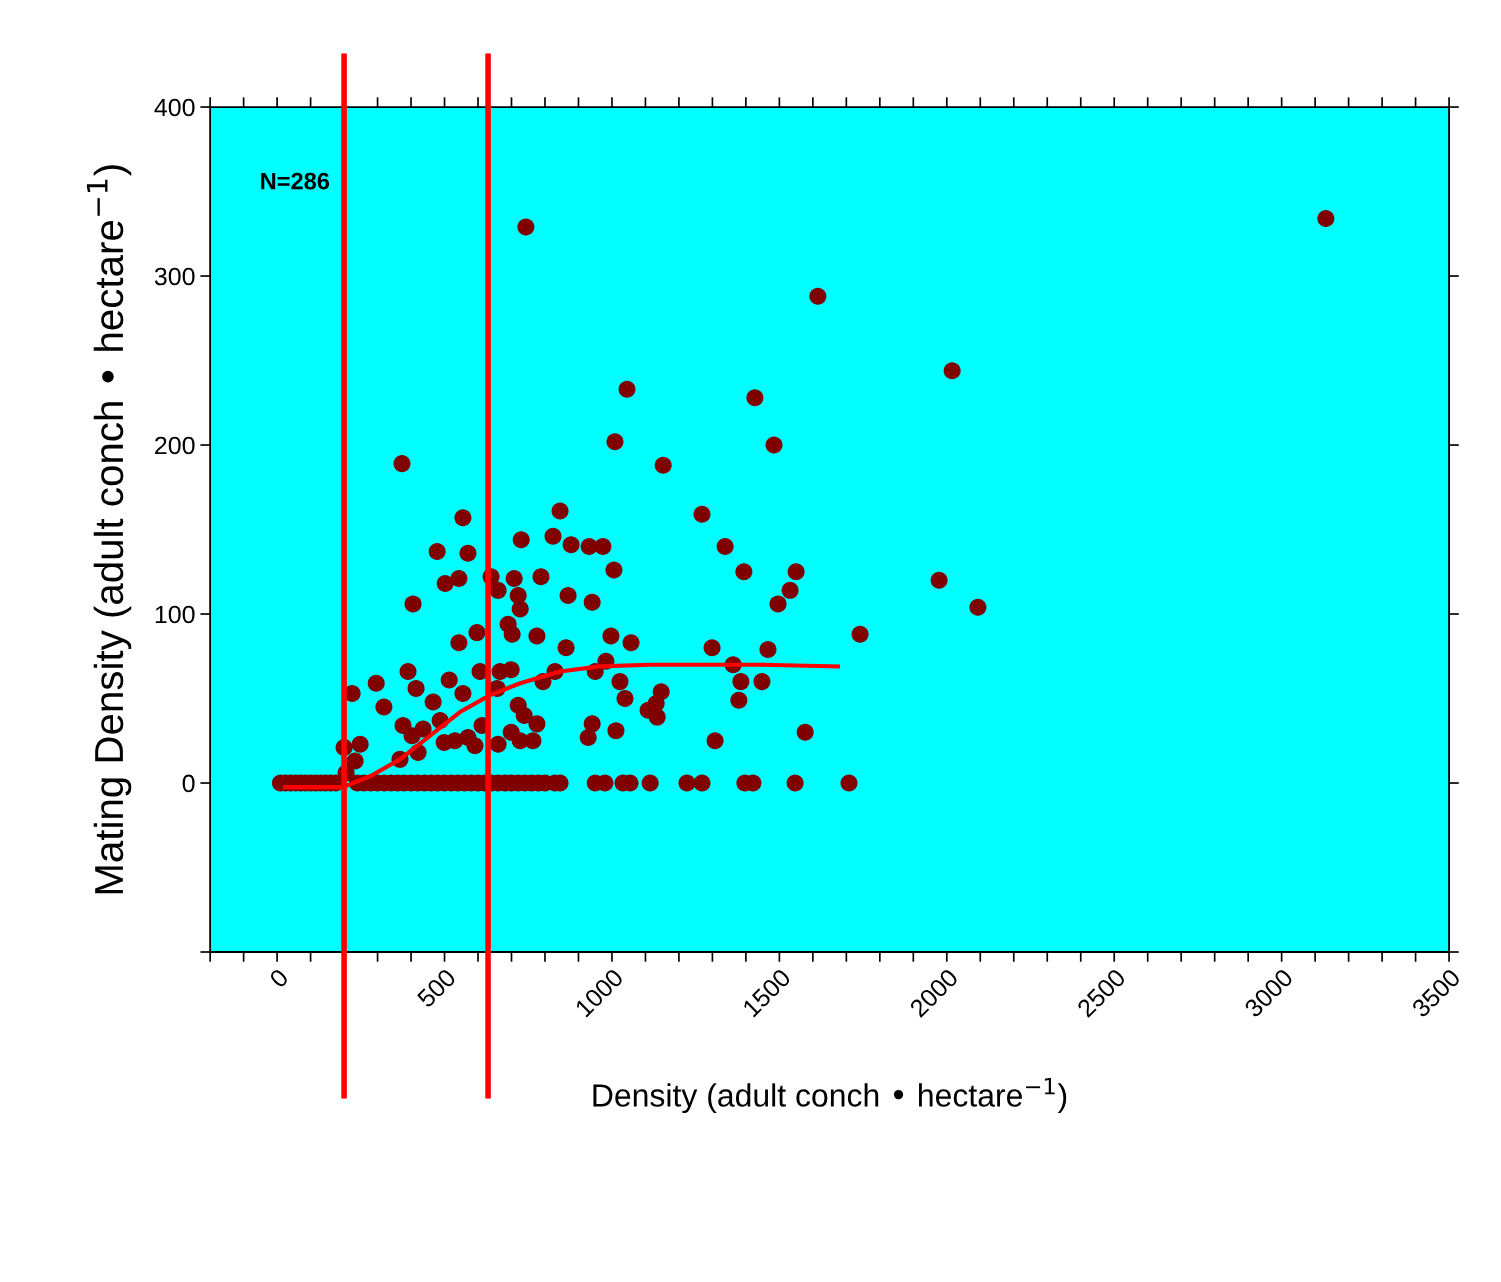 The width and height of the screenshot is (1501, 1282). What do you see at coordinates (830, 1095) in the screenshot?
I see `x-axis-title: Density (adult conch • hectare$^{−1}$)` at bounding box center [830, 1095].